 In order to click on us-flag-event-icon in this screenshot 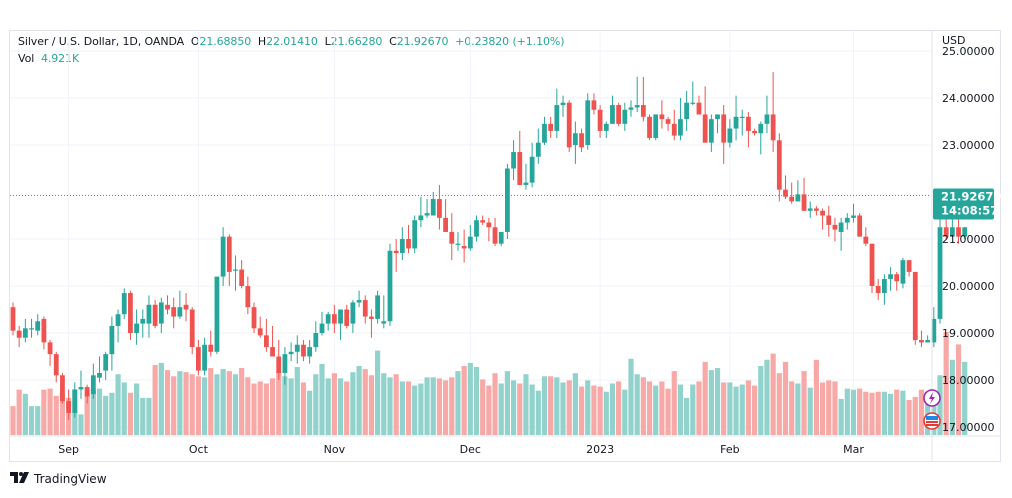, I will do `click(932, 421)`.